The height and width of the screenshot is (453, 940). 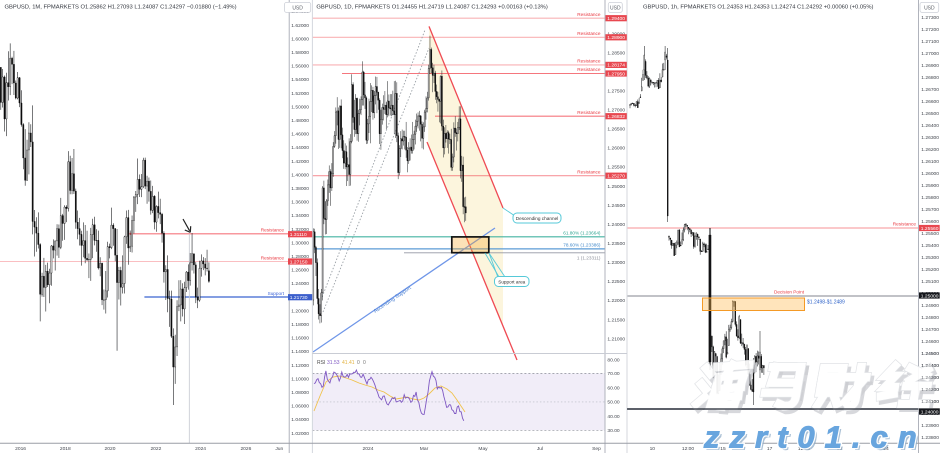 What do you see at coordinates (300, 121) in the screenshot?
I see `svg-text: 1.48000` at bounding box center [300, 121].